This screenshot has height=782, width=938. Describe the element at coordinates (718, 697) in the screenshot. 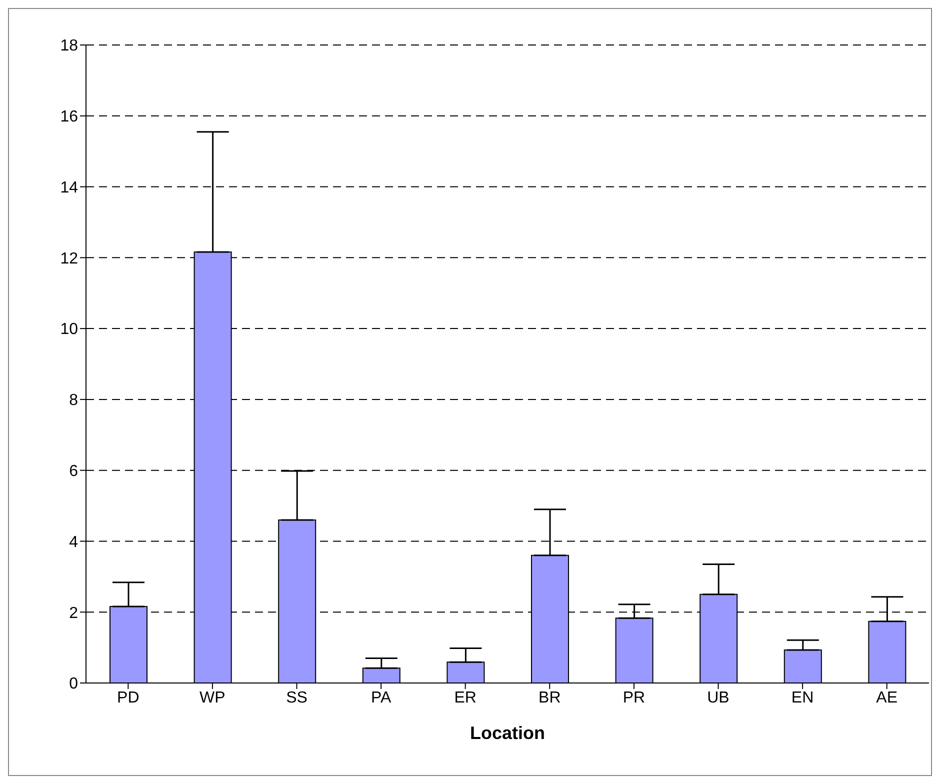

I see `x-tick-label: UB` at that location.